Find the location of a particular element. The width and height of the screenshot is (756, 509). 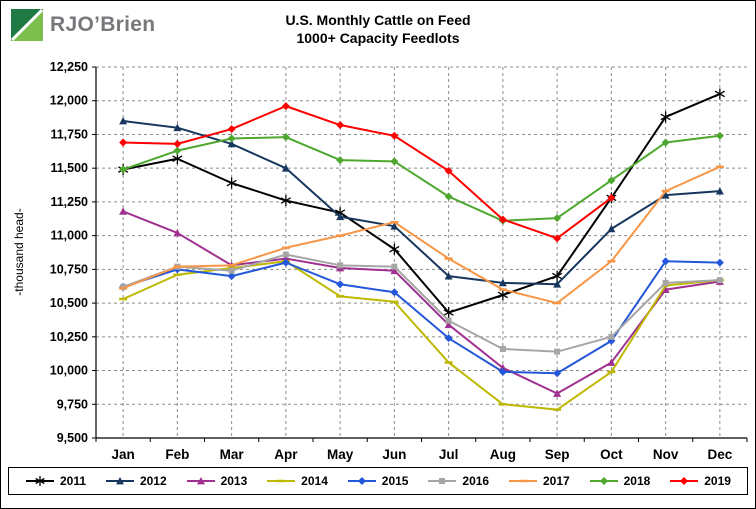

svg-text: Mar is located at coordinates (232, 454).